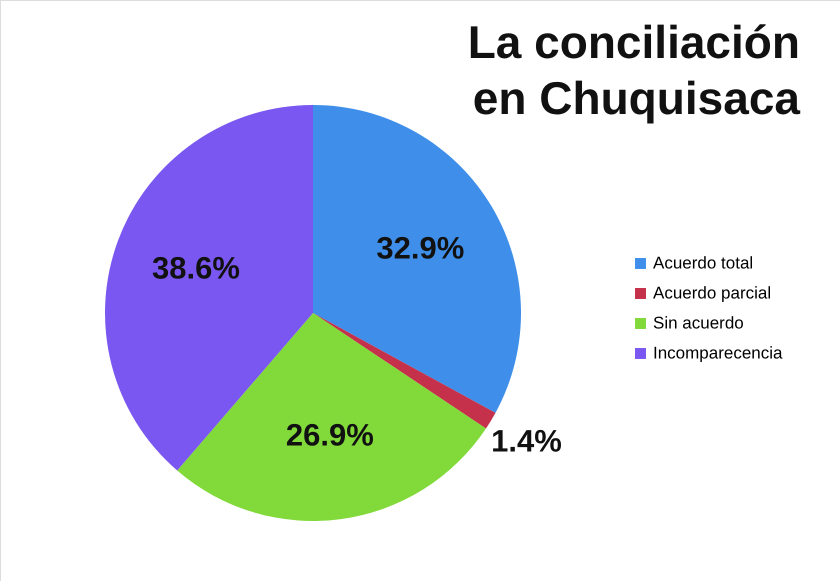 Image resolution: width=840 pixels, height=581 pixels. Describe the element at coordinates (634, 70) in the screenshot. I see `chart-title: La conciliación en Chuquisaca` at that location.